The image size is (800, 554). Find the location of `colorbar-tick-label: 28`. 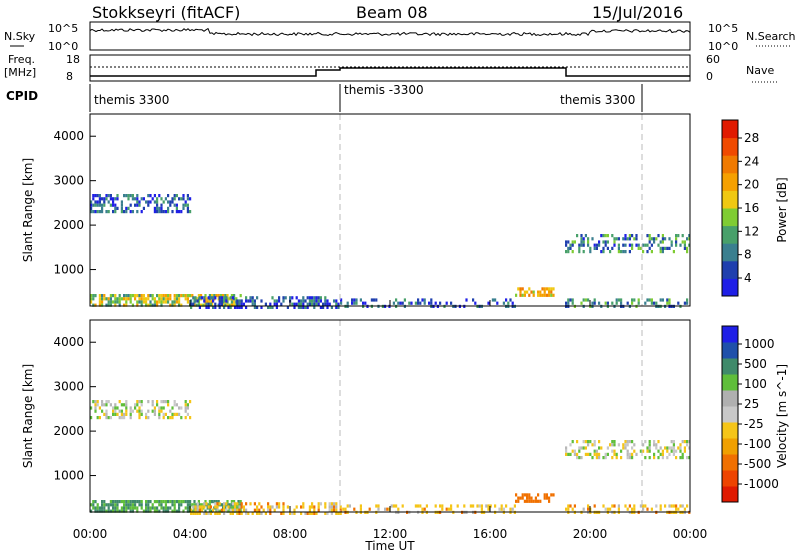

colorbar-tick-label: 28 is located at coordinates (751, 138).